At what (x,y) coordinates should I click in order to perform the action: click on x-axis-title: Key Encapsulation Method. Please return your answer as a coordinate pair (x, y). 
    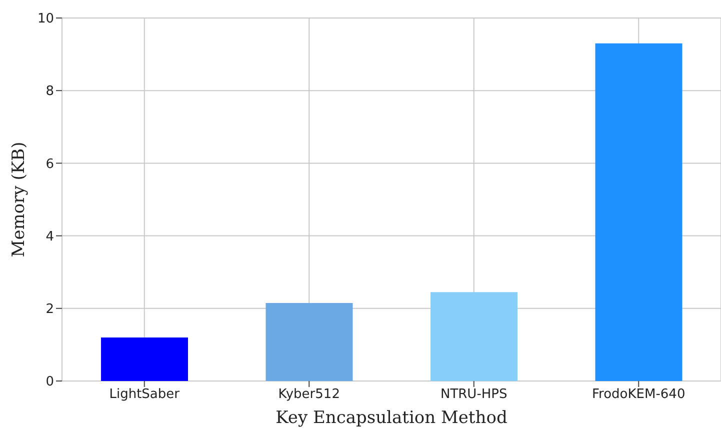
    Looking at the image, I should click on (392, 418).